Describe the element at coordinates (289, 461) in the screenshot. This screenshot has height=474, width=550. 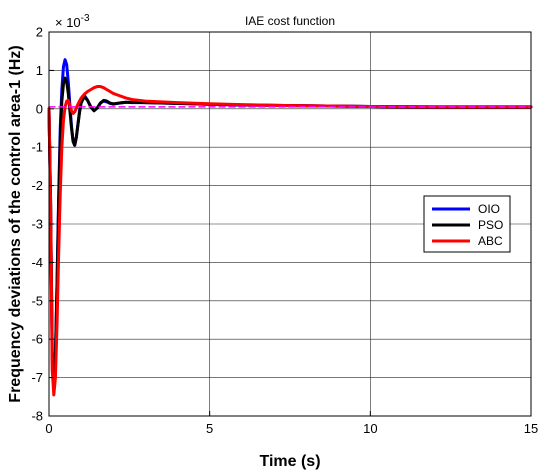
I see `x-axis-title: Time (s)` at that location.